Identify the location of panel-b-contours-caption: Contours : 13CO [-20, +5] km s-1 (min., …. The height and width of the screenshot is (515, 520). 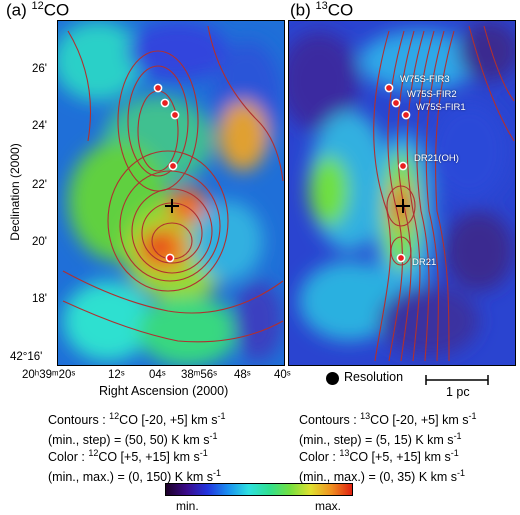
(388, 429).